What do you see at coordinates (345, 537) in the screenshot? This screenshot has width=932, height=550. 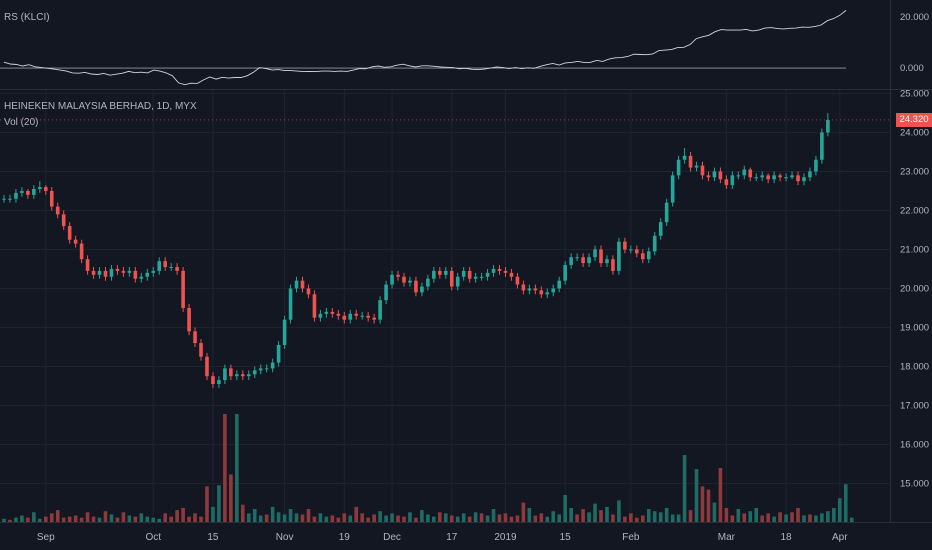 I see `date-axis-label: 19` at bounding box center [345, 537].